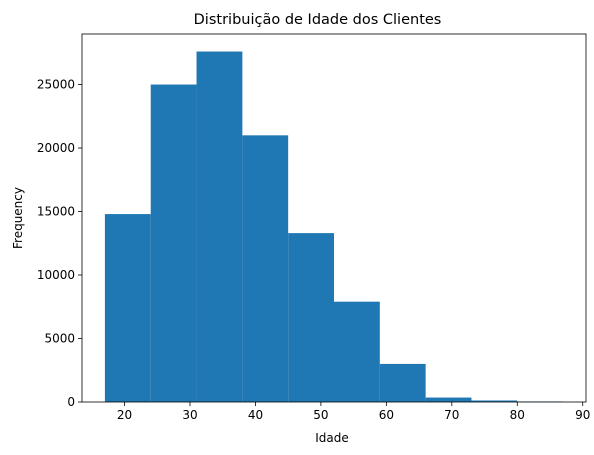 The height and width of the screenshot is (455, 594). I want to click on y-tick-label: 25000, so click(56, 85).